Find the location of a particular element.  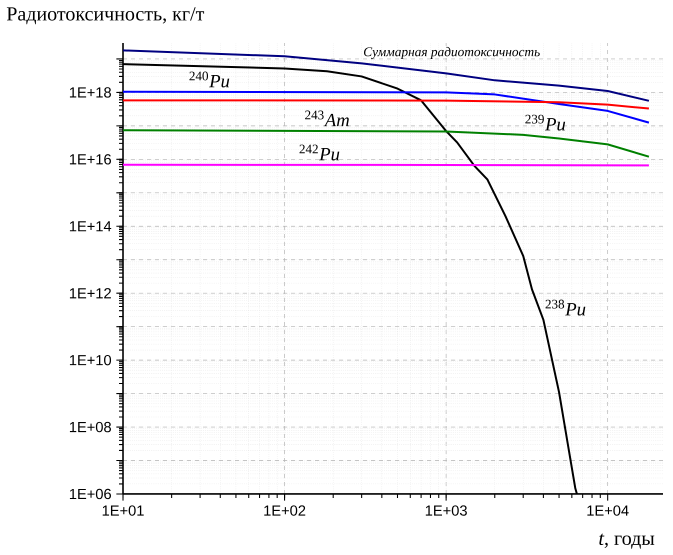

annotation: $^{239}$Pu is located at coordinates (545, 122).